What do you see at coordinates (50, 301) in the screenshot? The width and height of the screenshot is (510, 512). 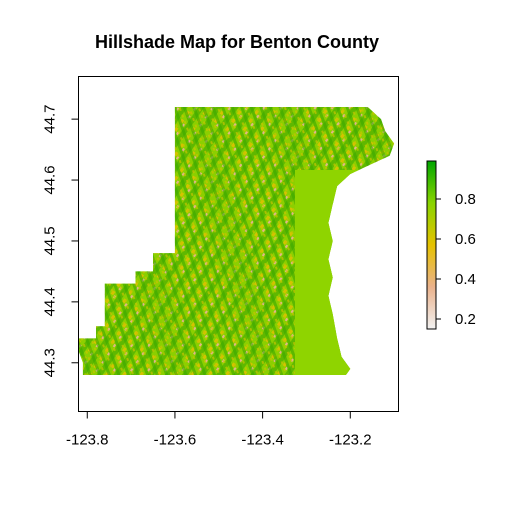 I see `y-tick-label: 44.4` at bounding box center [50, 301].